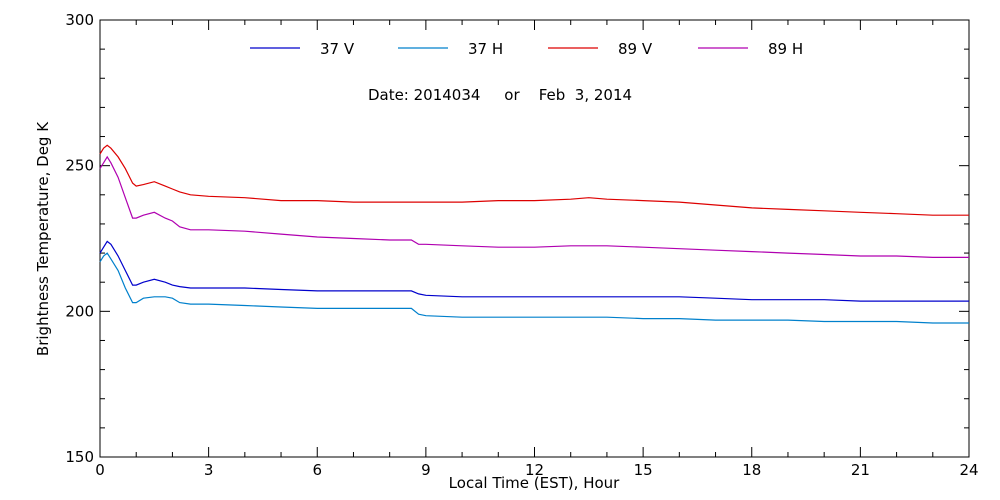 Image resolution: width=1000 pixels, height=500 pixels. What do you see at coordinates (426, 470) in the screenshot?
I see `x-tick-label: 9` at bounding box center [426, 470].